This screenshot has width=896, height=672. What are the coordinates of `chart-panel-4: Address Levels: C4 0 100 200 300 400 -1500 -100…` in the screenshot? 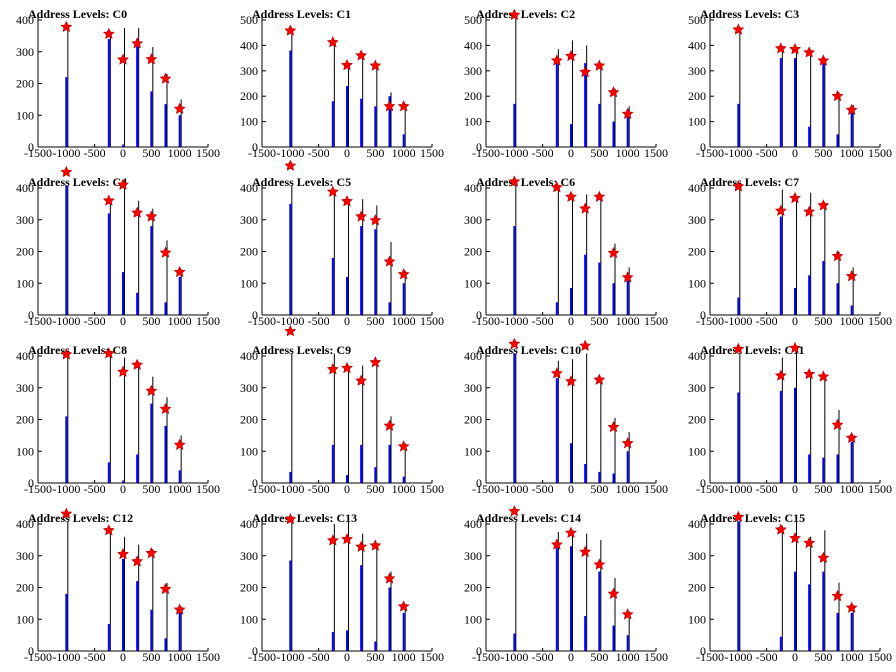 It's located at (112, 250).